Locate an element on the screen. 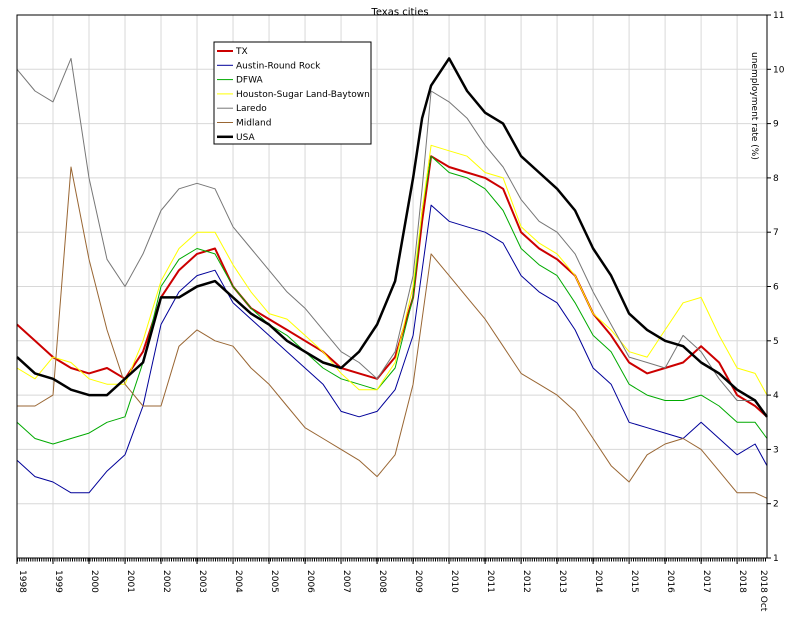  x-tick-label: 2011 is located at coordinates (490, 581).